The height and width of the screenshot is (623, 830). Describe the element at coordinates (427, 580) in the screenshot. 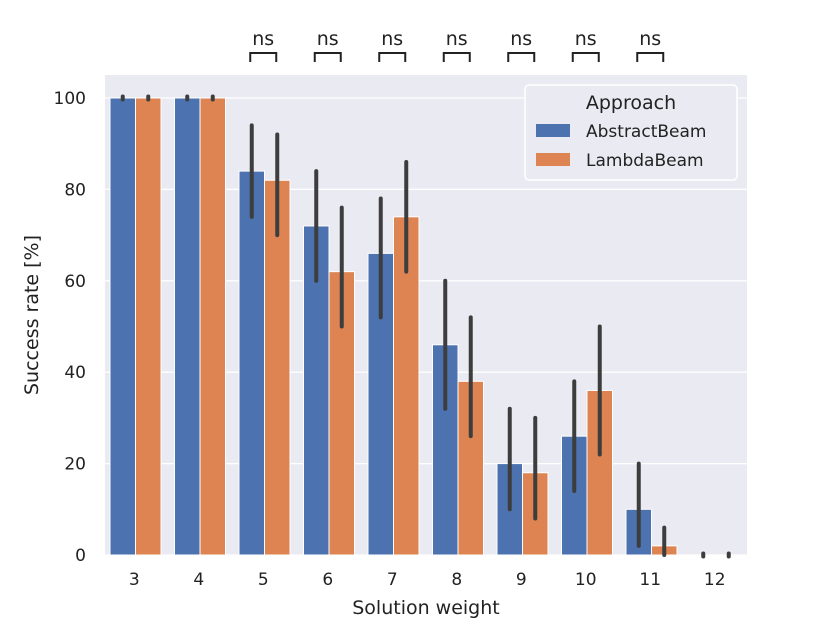

I see `x-tick-labels: 3 4 5 6 7 8 9 10 11 12` at that location.